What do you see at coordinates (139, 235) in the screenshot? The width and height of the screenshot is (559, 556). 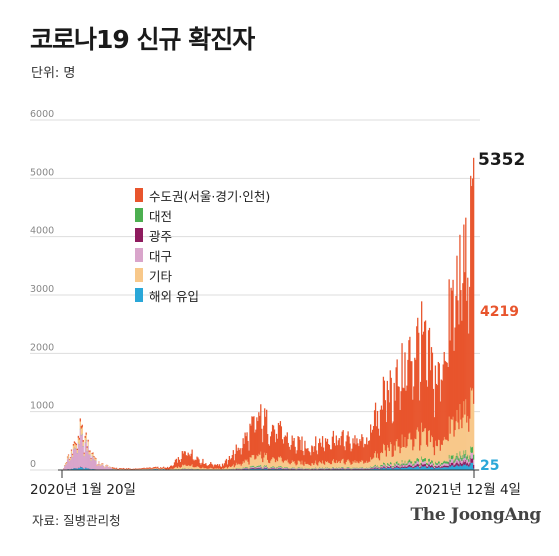 I see `legend-swatch` at bounding box center [139, 235].